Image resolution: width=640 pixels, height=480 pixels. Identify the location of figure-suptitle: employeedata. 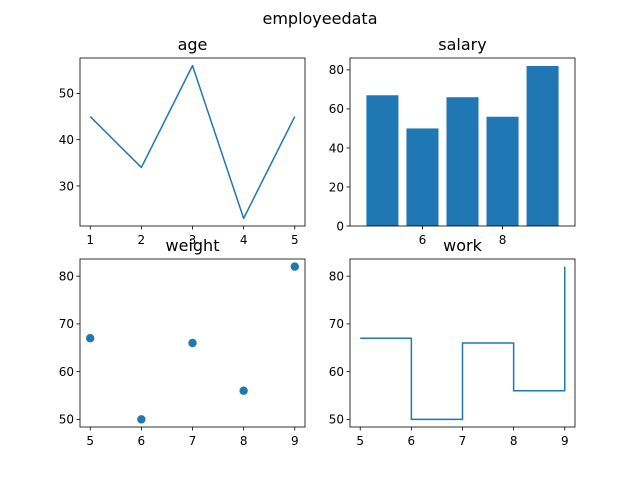
(319, 18).